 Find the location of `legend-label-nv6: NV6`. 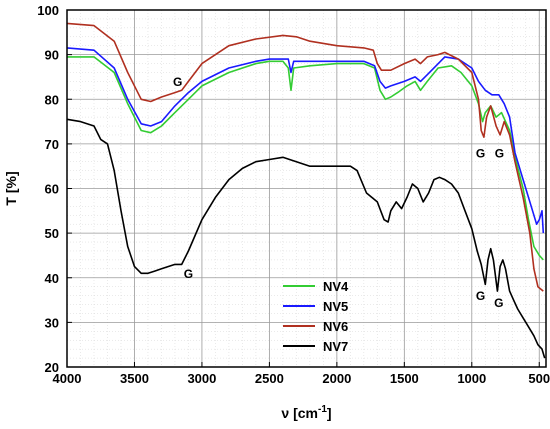

legend-label-nv6: NV6 is located at coordinates (335, 326).